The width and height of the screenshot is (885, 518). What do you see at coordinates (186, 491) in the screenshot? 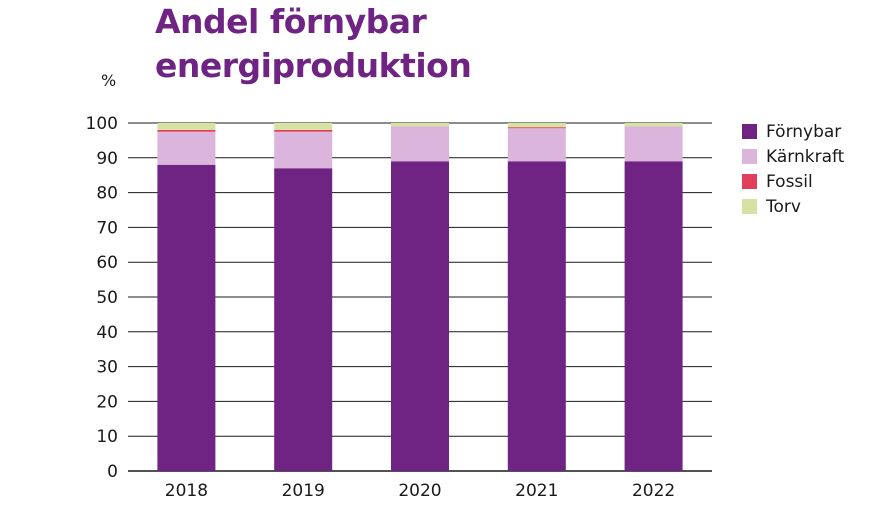
I see `x-tick-label: 2018` at bounding box center [186, 491].